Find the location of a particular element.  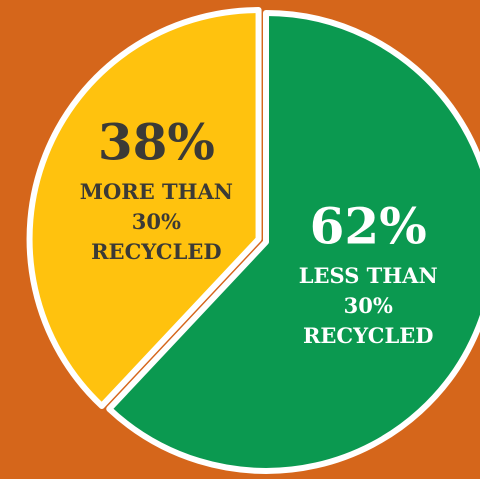

percent-label: 62% is located at coordinates (368, 225).